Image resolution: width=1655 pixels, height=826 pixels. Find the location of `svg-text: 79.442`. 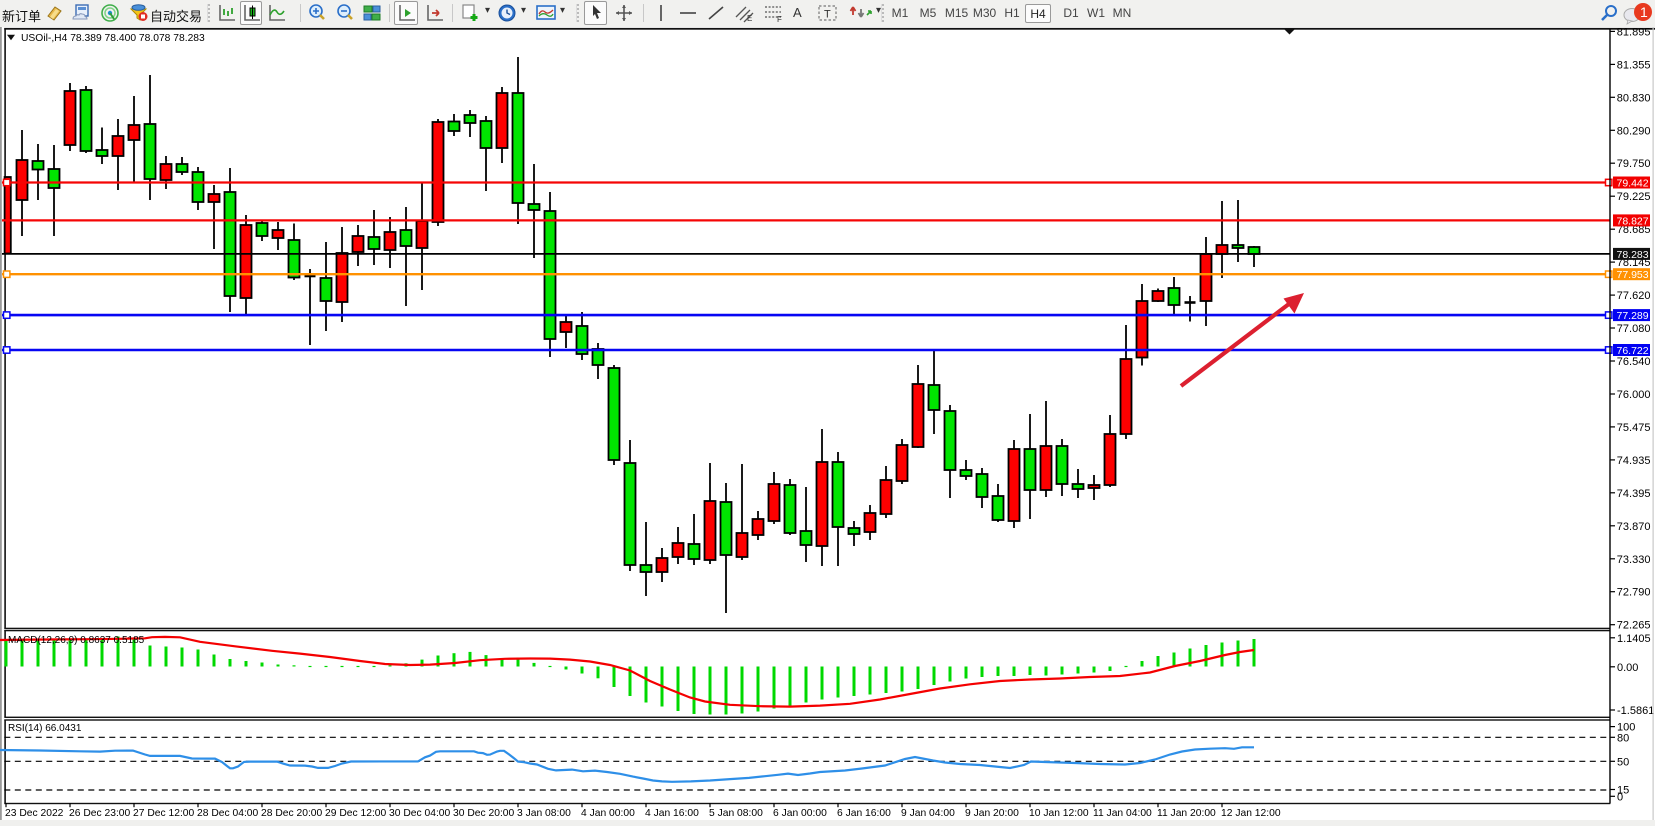

svg-text: 79.442 is located at coordinates (1633, 184).